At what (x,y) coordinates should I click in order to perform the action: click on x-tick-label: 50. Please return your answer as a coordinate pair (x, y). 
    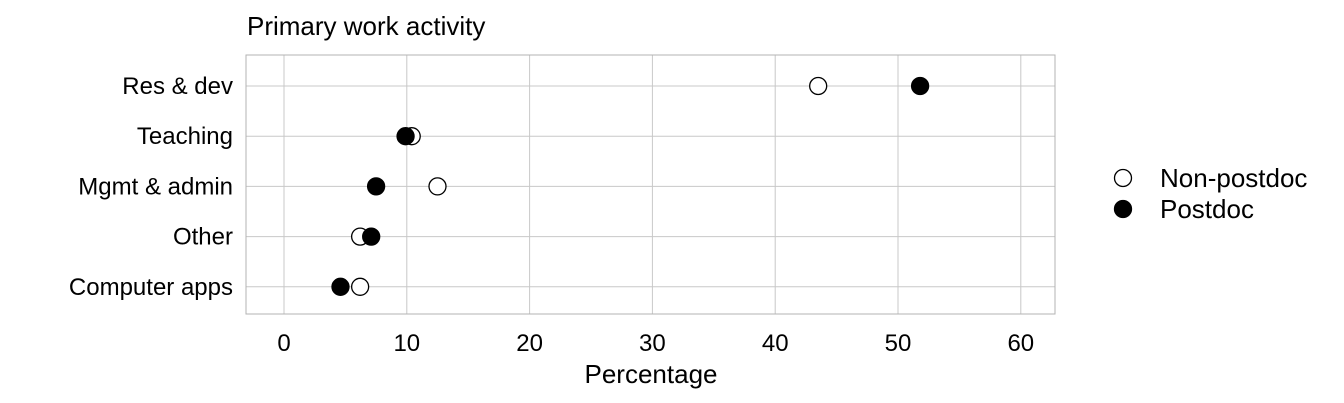
    Looking at the image, I should click on (898, 343).